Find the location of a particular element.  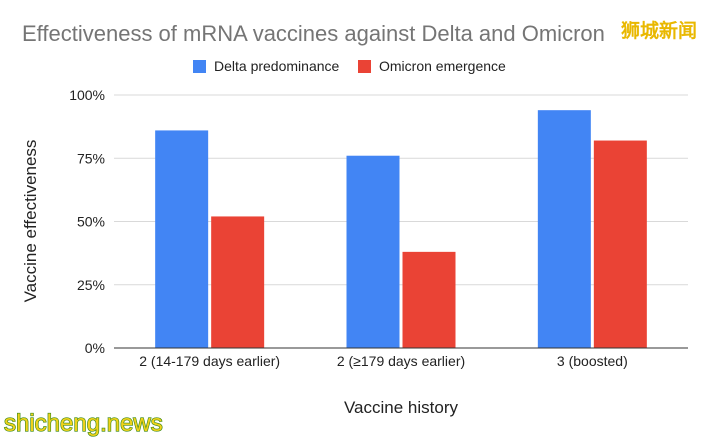

y-tick-label: 50% is located at coordinates (91, 222).